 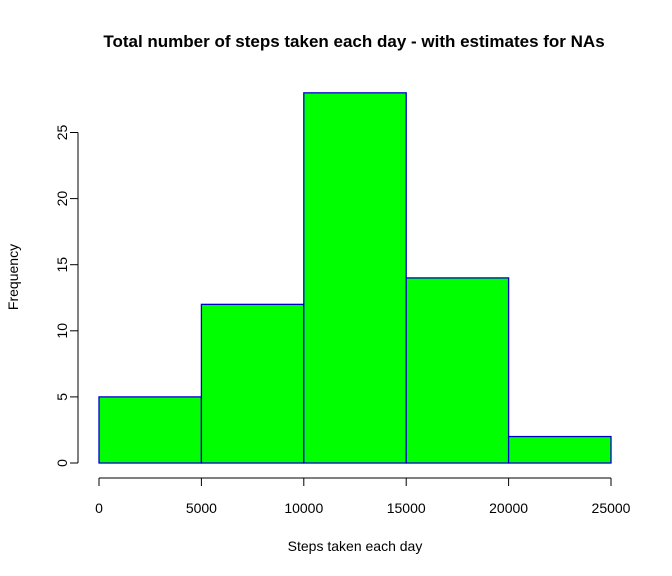 I want to click on x-tick-label: 25000, so click(x=611, y=508).